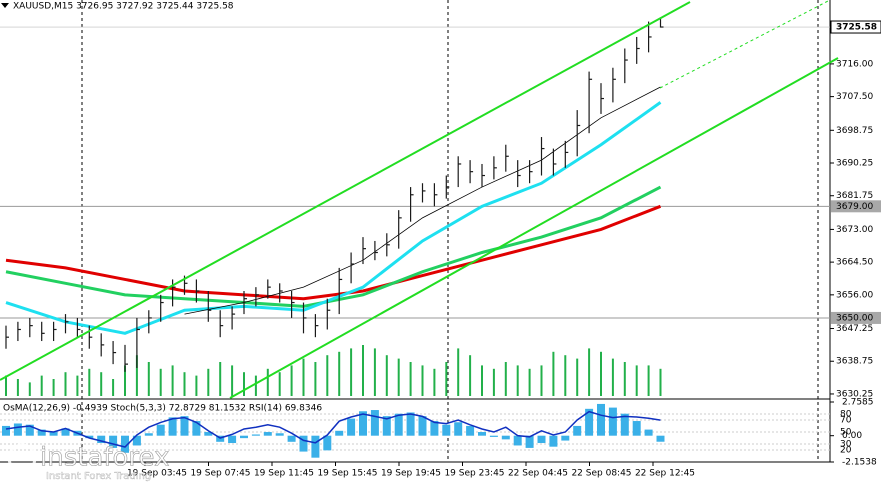 The image size is (881, 484). I want to click on watermark-text: instaforex, so click(104, 458).